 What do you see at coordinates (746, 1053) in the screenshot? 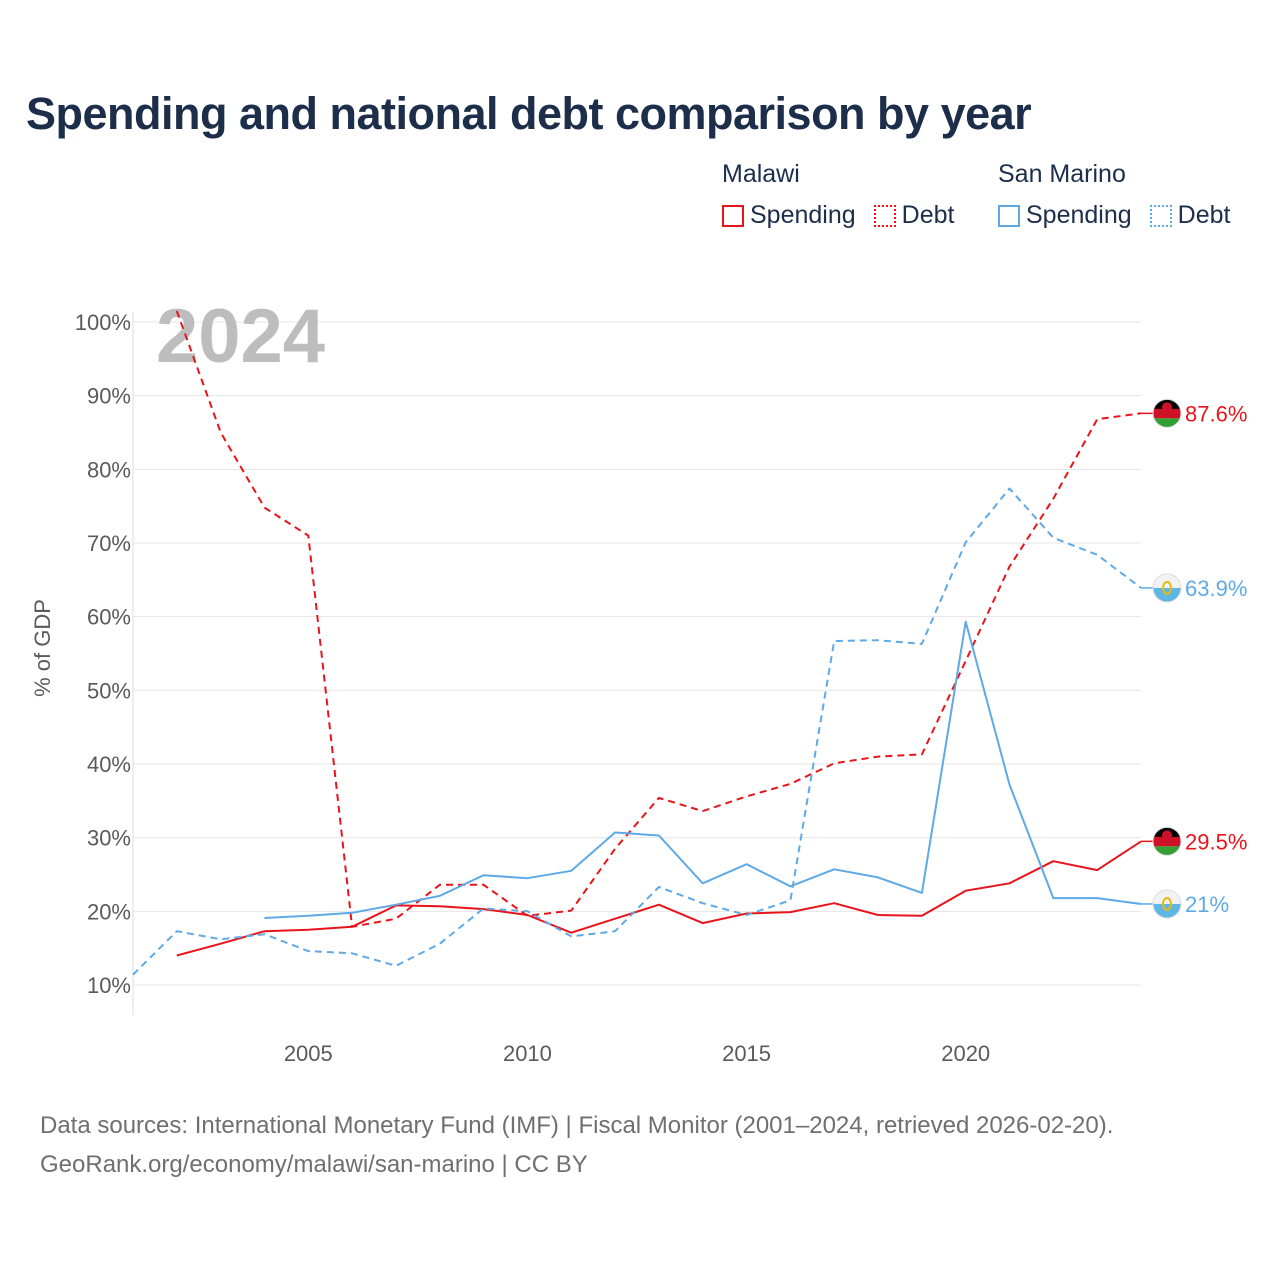
I see `x-tick-label: 2015` at bounding box center [746, 1053].